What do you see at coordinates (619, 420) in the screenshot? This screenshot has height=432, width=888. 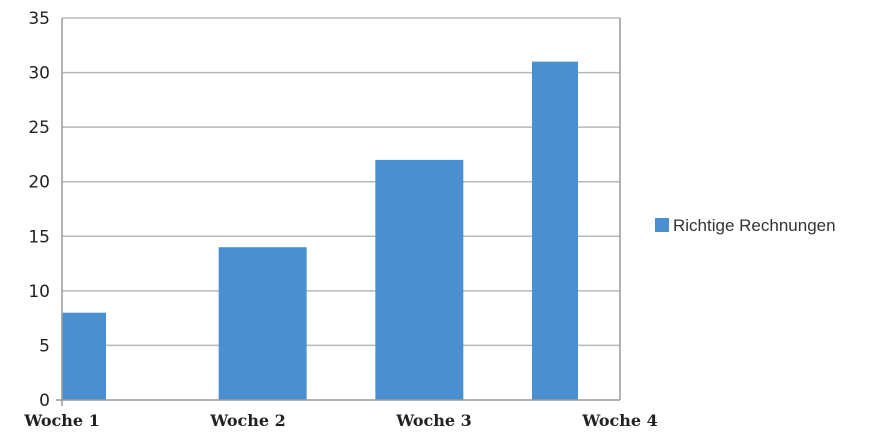 I see `x-tick-label: Woche 4` at bounding box center [619, 420].